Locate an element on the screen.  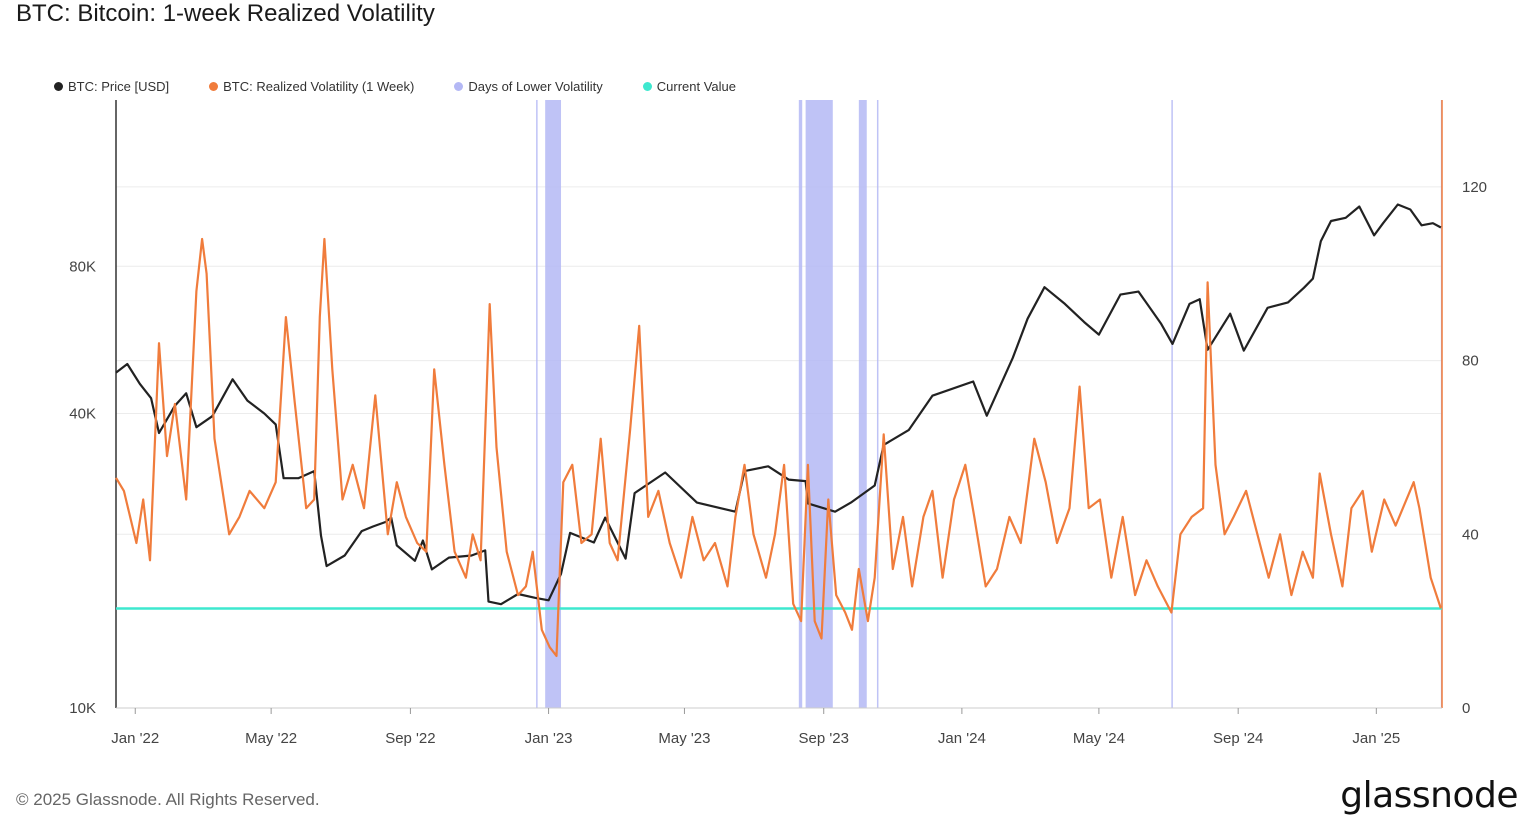
x-tick-label: Jan '22 is located at coordinates (135, 738).